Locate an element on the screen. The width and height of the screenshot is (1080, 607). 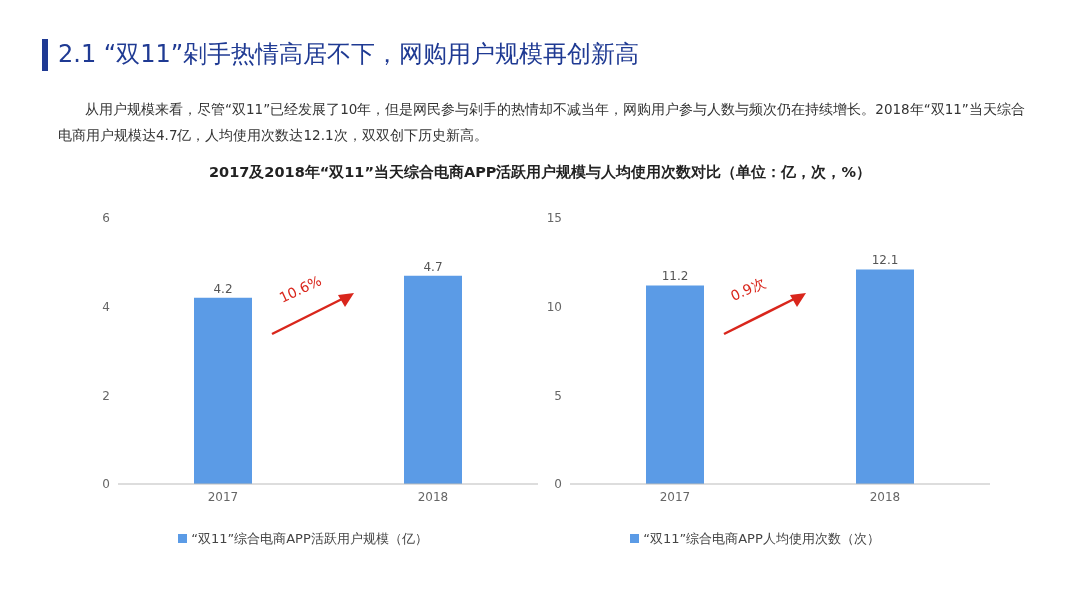
y-tick-label: 6 is located at coordinates (106, 218).